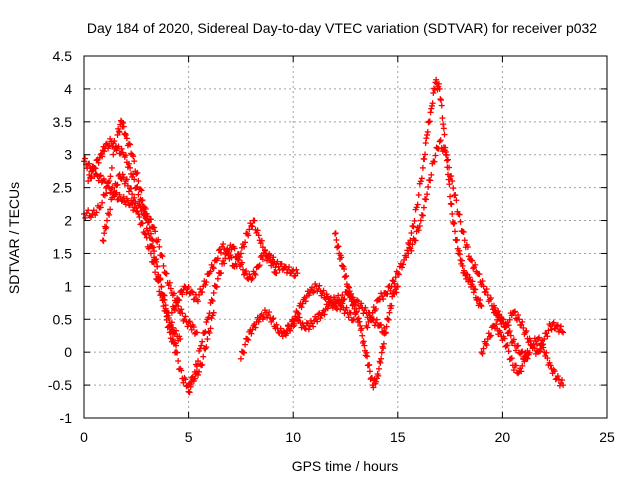  Describe the element at coordinates (398, 437) in the screenshot. I see `x-tick-label: 15` at that location.